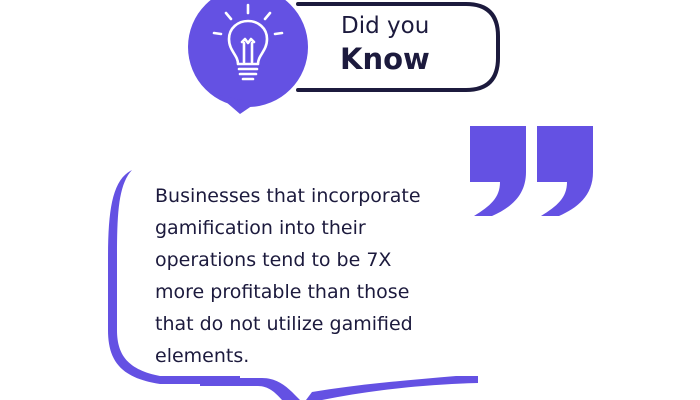 This screenshot has height=400, width=700. I want to click on lightbulb-badge, so click(248, 57).